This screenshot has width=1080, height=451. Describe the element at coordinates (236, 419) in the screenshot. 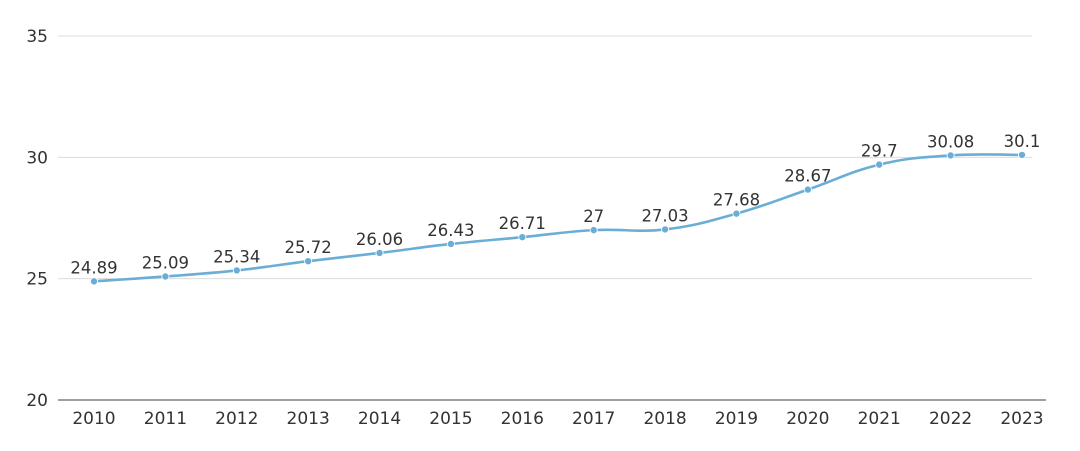

I see `x-tick-label-2012: 2012` at that location.